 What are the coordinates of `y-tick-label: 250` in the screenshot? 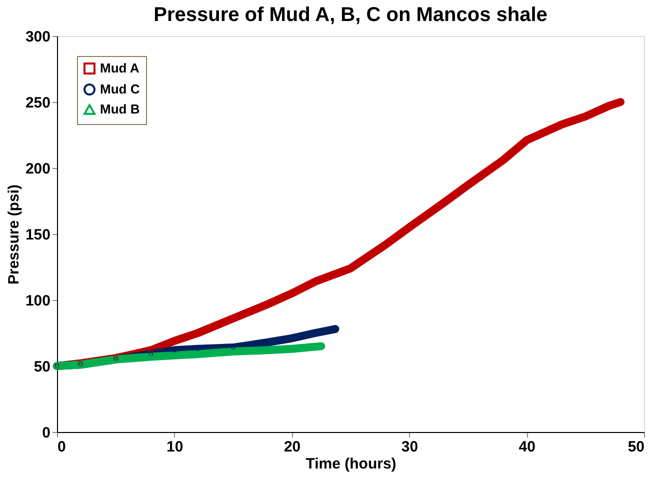 It's located at (37, 103).